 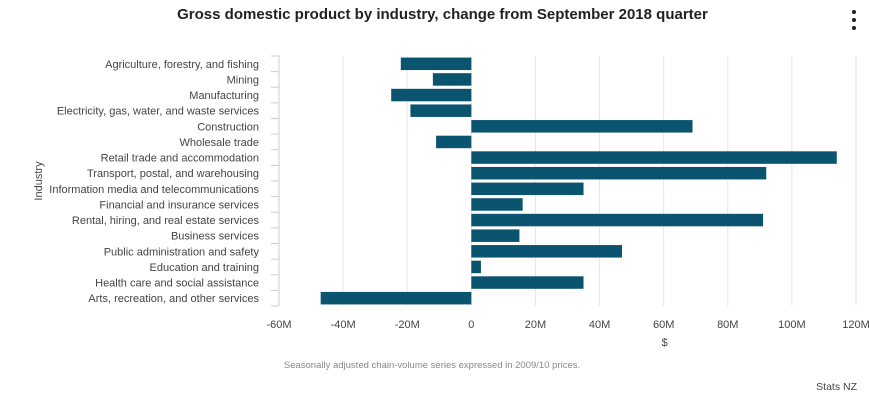 I want to click on category-label: Retail trade and accommodation, so click(x=180, y=159).